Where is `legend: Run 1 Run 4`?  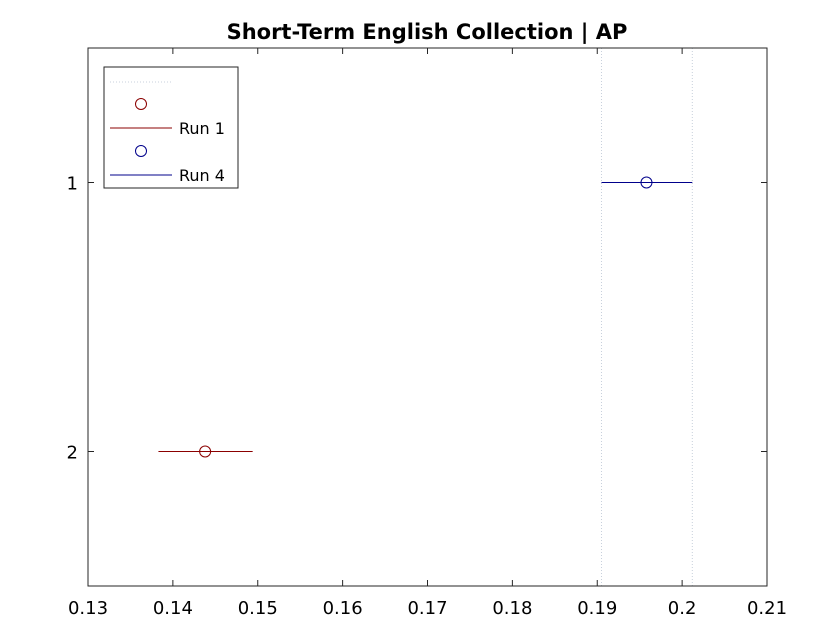
legend: Run 1 Run 4 is located at coordinates (171, 127).